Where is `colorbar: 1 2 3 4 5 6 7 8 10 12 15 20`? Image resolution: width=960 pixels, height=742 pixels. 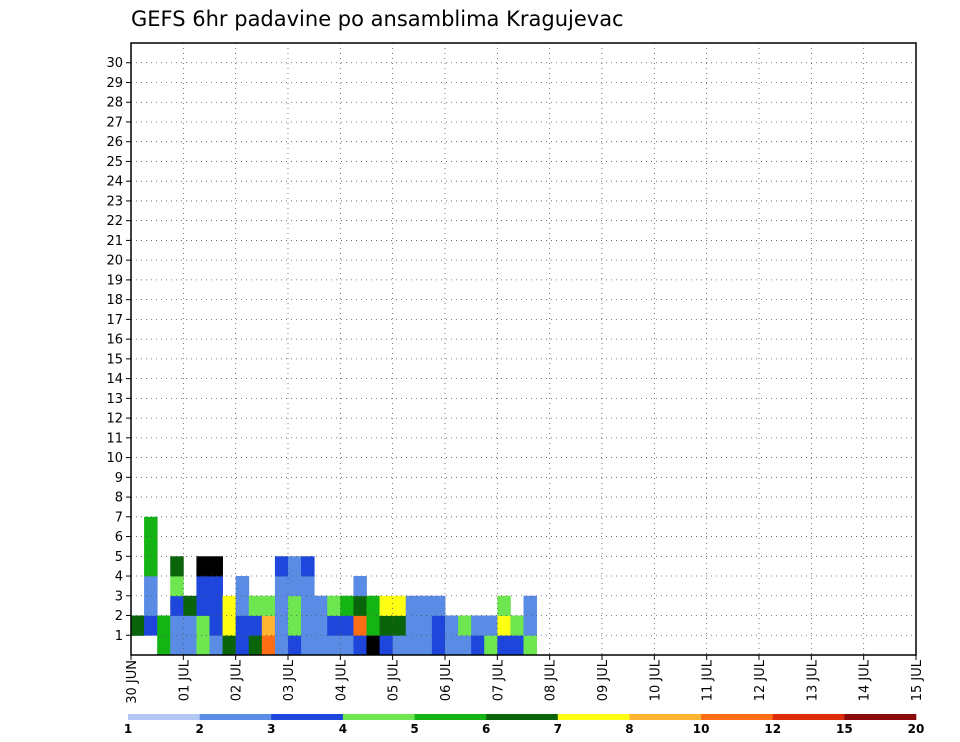 colorbar: 1 2 3 4 5 6 7 8 10 12 15 20 is located at coordinates (524, 725).